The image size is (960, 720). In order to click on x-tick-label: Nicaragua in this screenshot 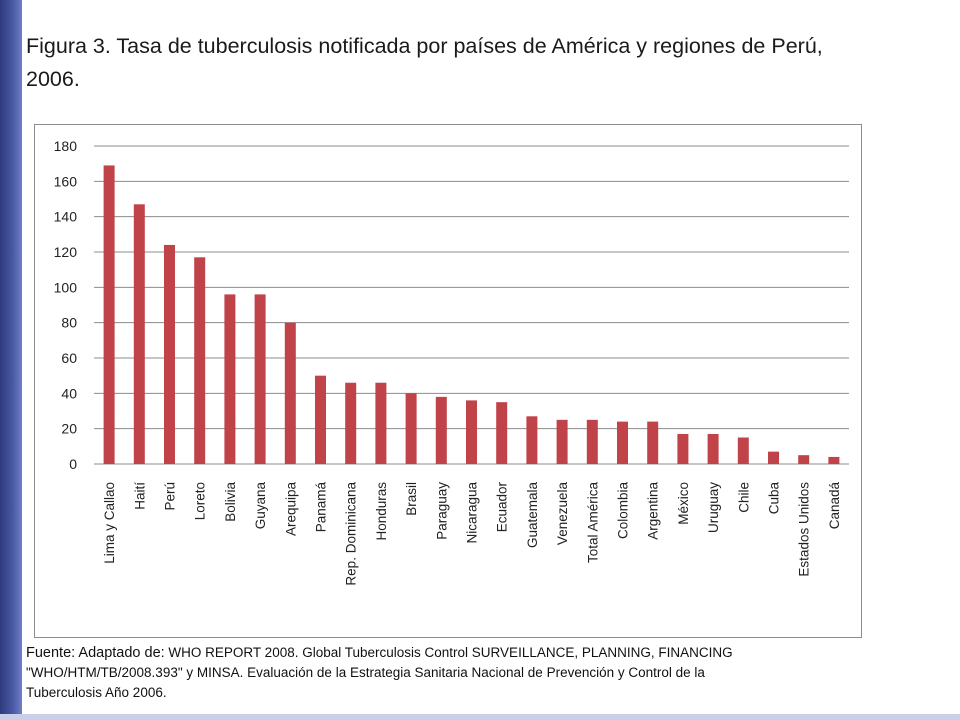, I will do `click(472, 513)`.